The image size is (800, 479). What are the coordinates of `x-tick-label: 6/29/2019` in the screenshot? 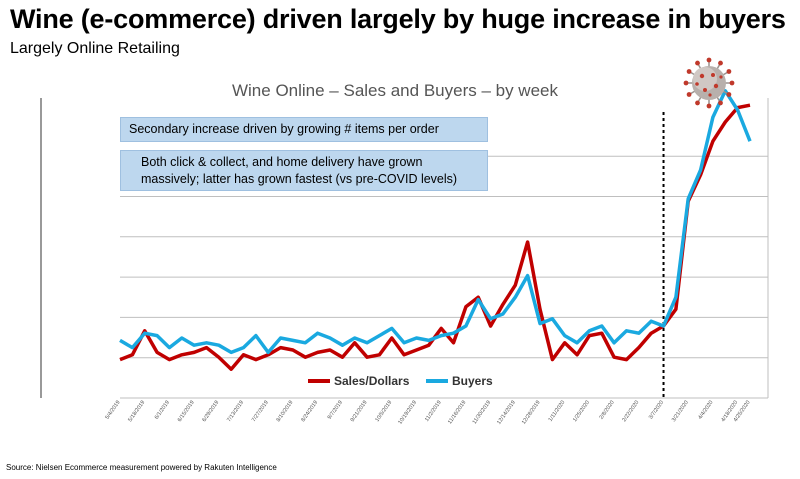 It's located at (211, 411).